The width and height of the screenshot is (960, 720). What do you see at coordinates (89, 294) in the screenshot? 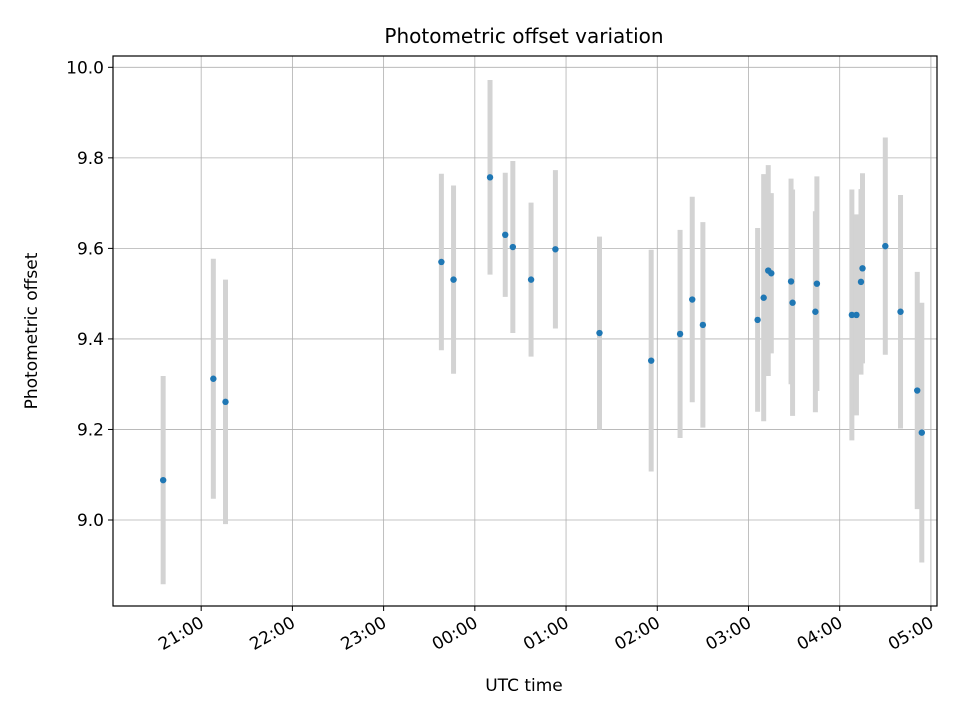
I see `y-ticks: 9.0 9.2 9.4 9.6 9.8 10.0` at bounding box center [89, 294].